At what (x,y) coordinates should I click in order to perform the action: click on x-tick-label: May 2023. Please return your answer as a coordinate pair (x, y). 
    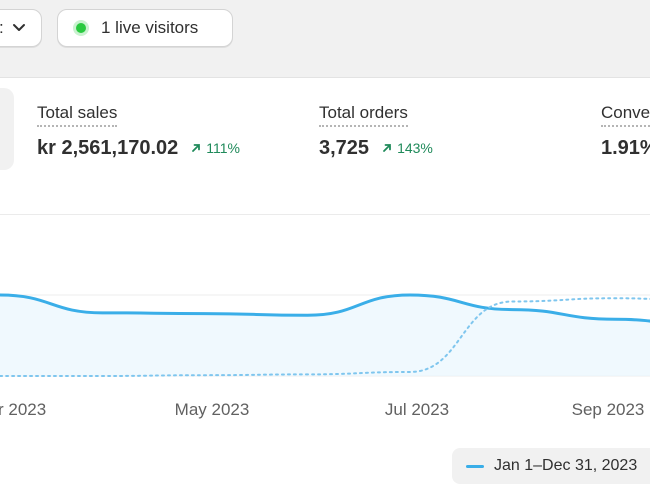
    Looking at the image, I should click on (212, 409).